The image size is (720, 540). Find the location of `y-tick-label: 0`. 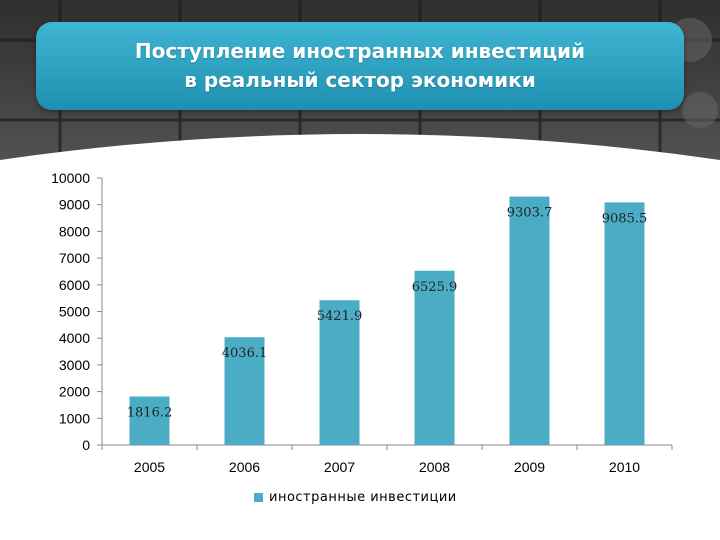

y-tick-label: 0 is located at coordinates (86, 445).